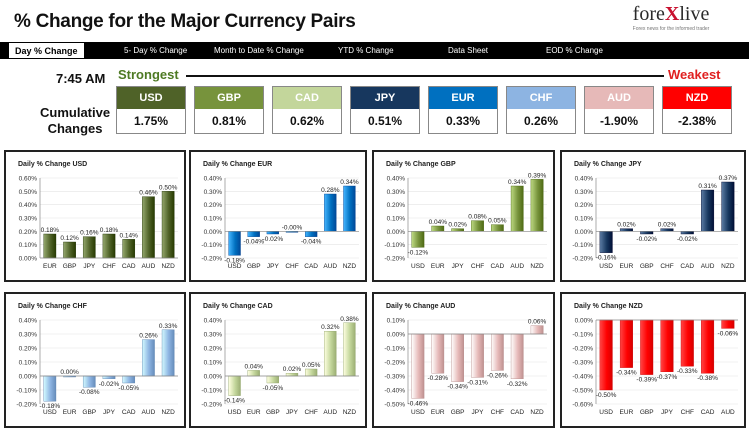  I want to click on chart-title: Daily % Change EUR, so click(237, 164).